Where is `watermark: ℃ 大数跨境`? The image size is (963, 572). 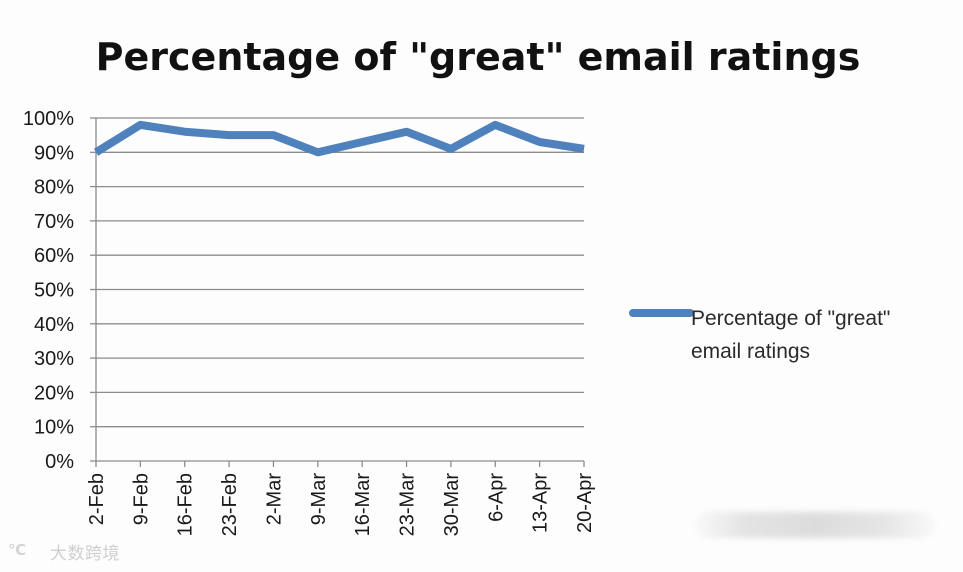 watermark: ℃ 大数跨境 is located at coordinates (64, 552).